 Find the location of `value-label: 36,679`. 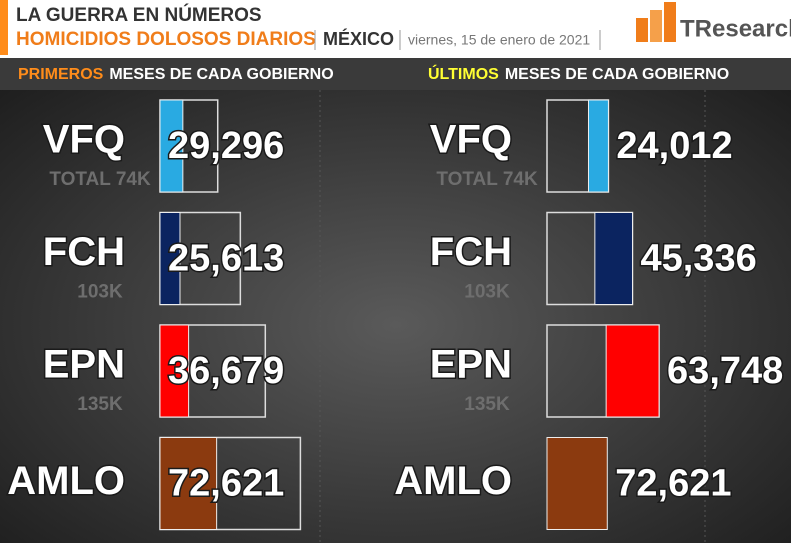

value-label: 36,679 is located at coordinates (226, 371).